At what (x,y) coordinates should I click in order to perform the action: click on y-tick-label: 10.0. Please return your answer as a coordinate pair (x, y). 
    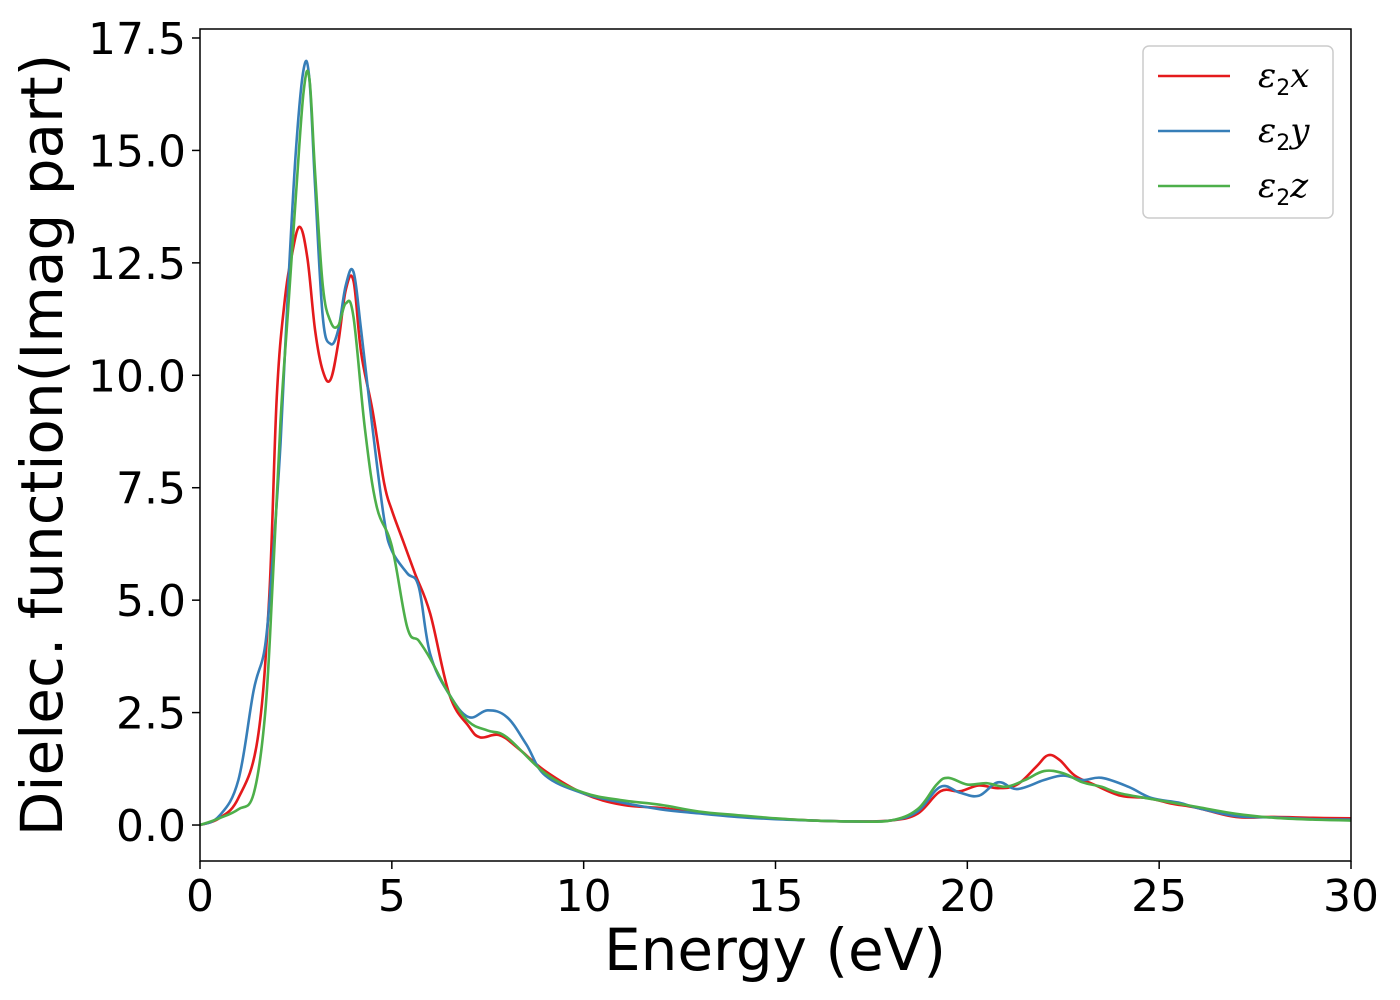
    Looking at the image, I should click on (137, 376).